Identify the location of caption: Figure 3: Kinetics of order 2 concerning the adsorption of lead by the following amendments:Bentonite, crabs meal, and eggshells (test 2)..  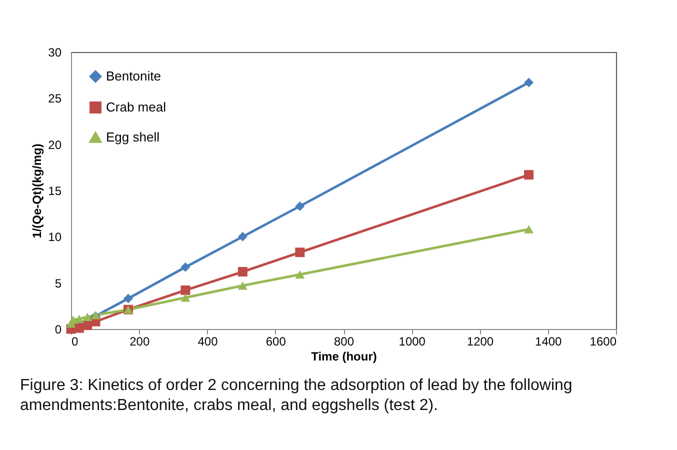
(297, 396).